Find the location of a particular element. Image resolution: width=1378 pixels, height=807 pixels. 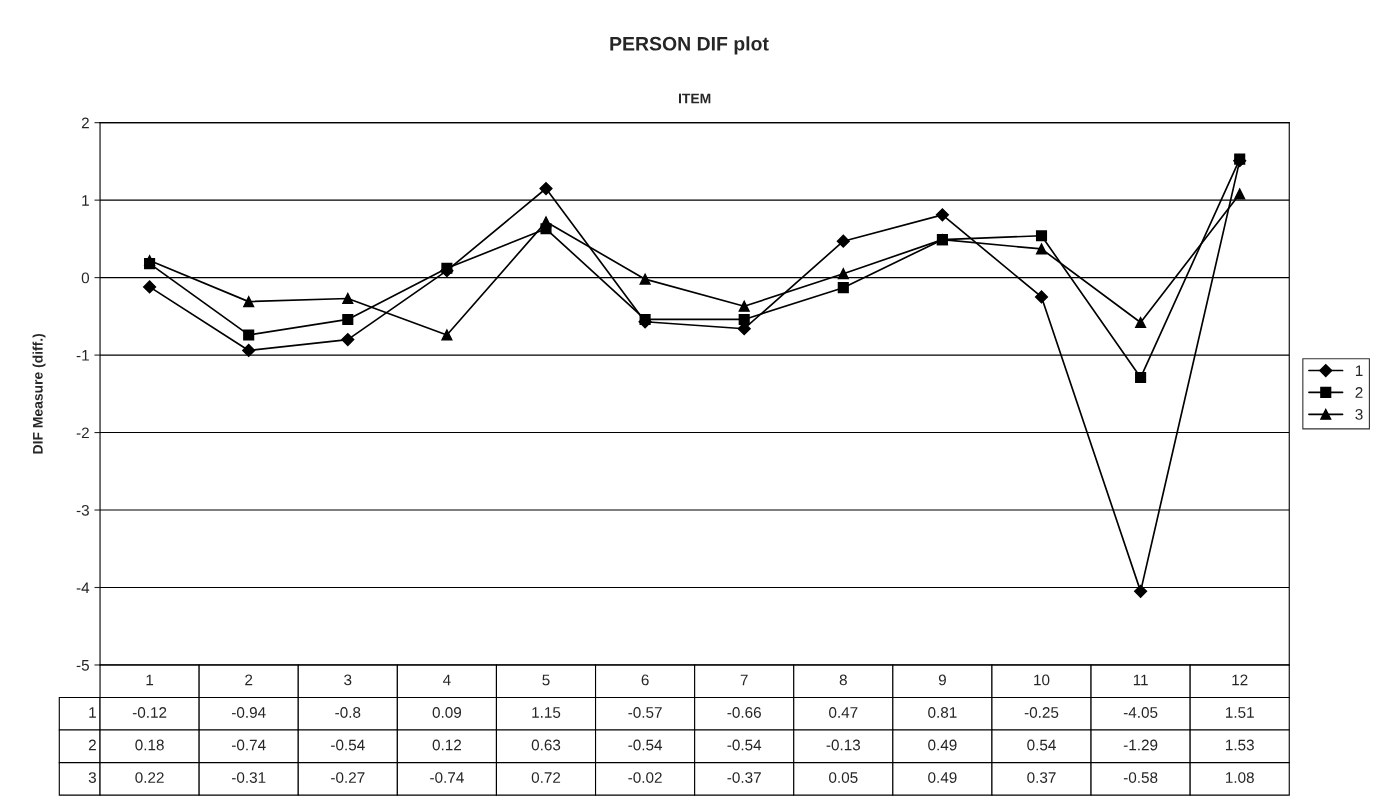

data-label: -0.57 is located at coordinates (645, 712).